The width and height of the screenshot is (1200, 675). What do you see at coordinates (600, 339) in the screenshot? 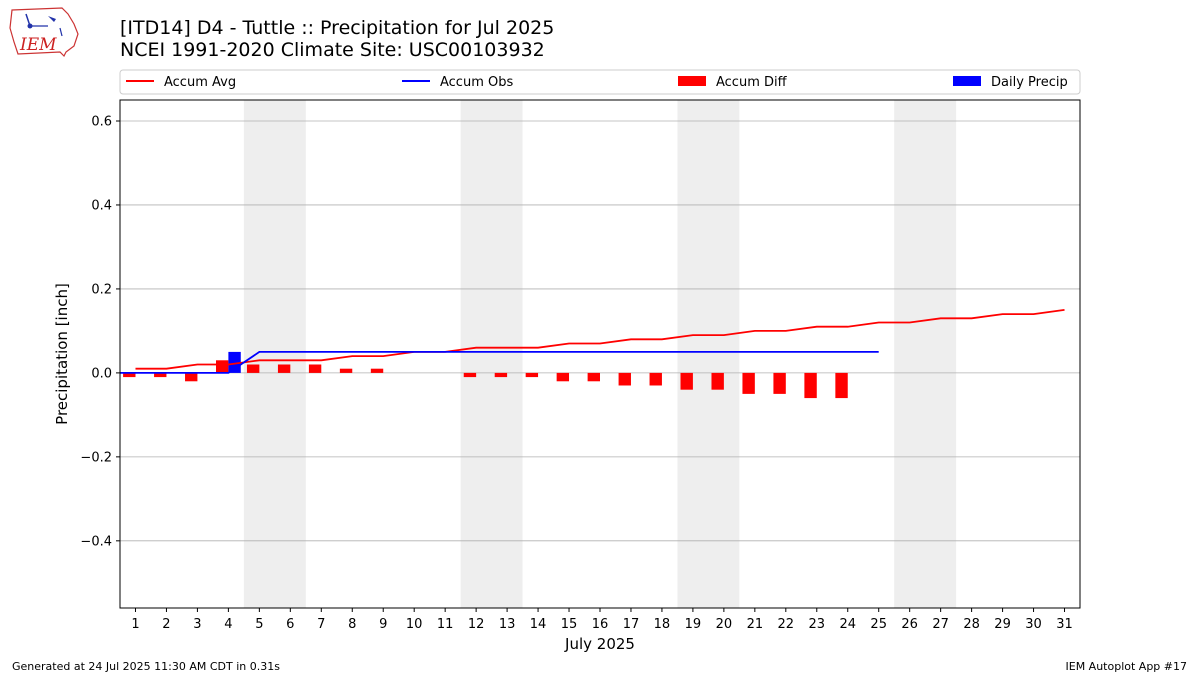
I see `accum-avg-line` at bounding box center [600, 339].